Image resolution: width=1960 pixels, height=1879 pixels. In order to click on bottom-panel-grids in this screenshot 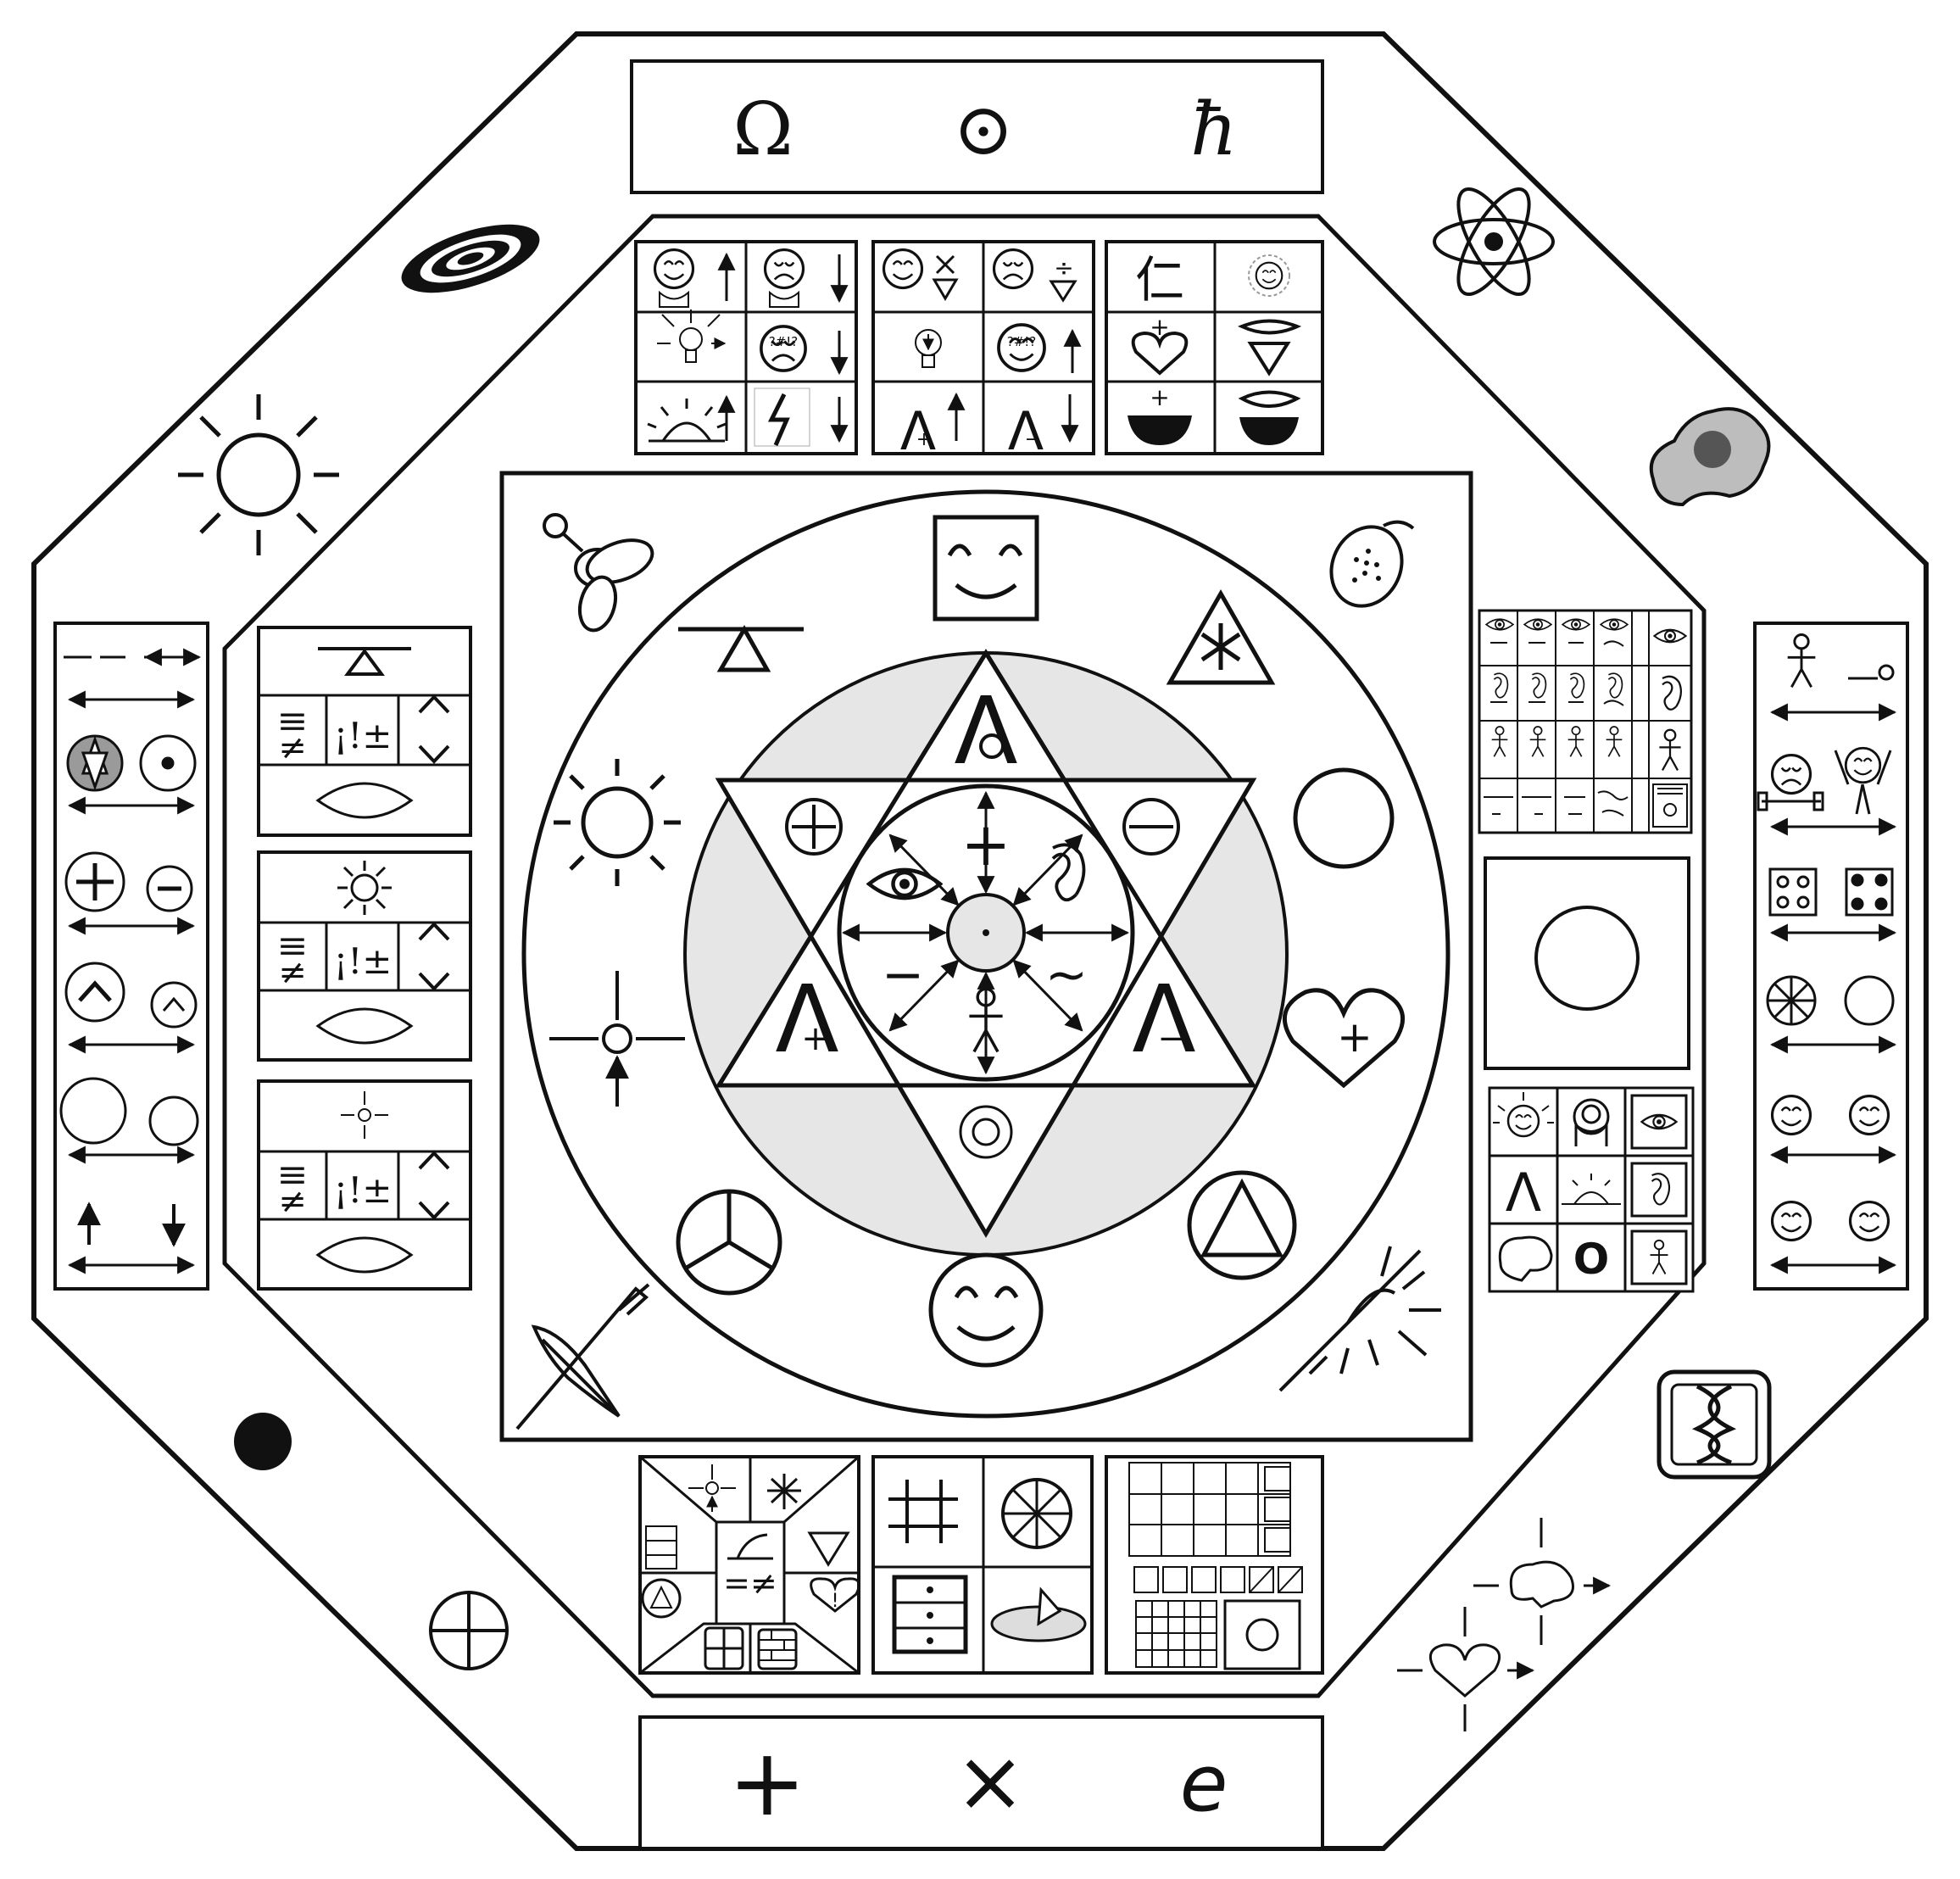, I will do `click(1214, 1565)`.